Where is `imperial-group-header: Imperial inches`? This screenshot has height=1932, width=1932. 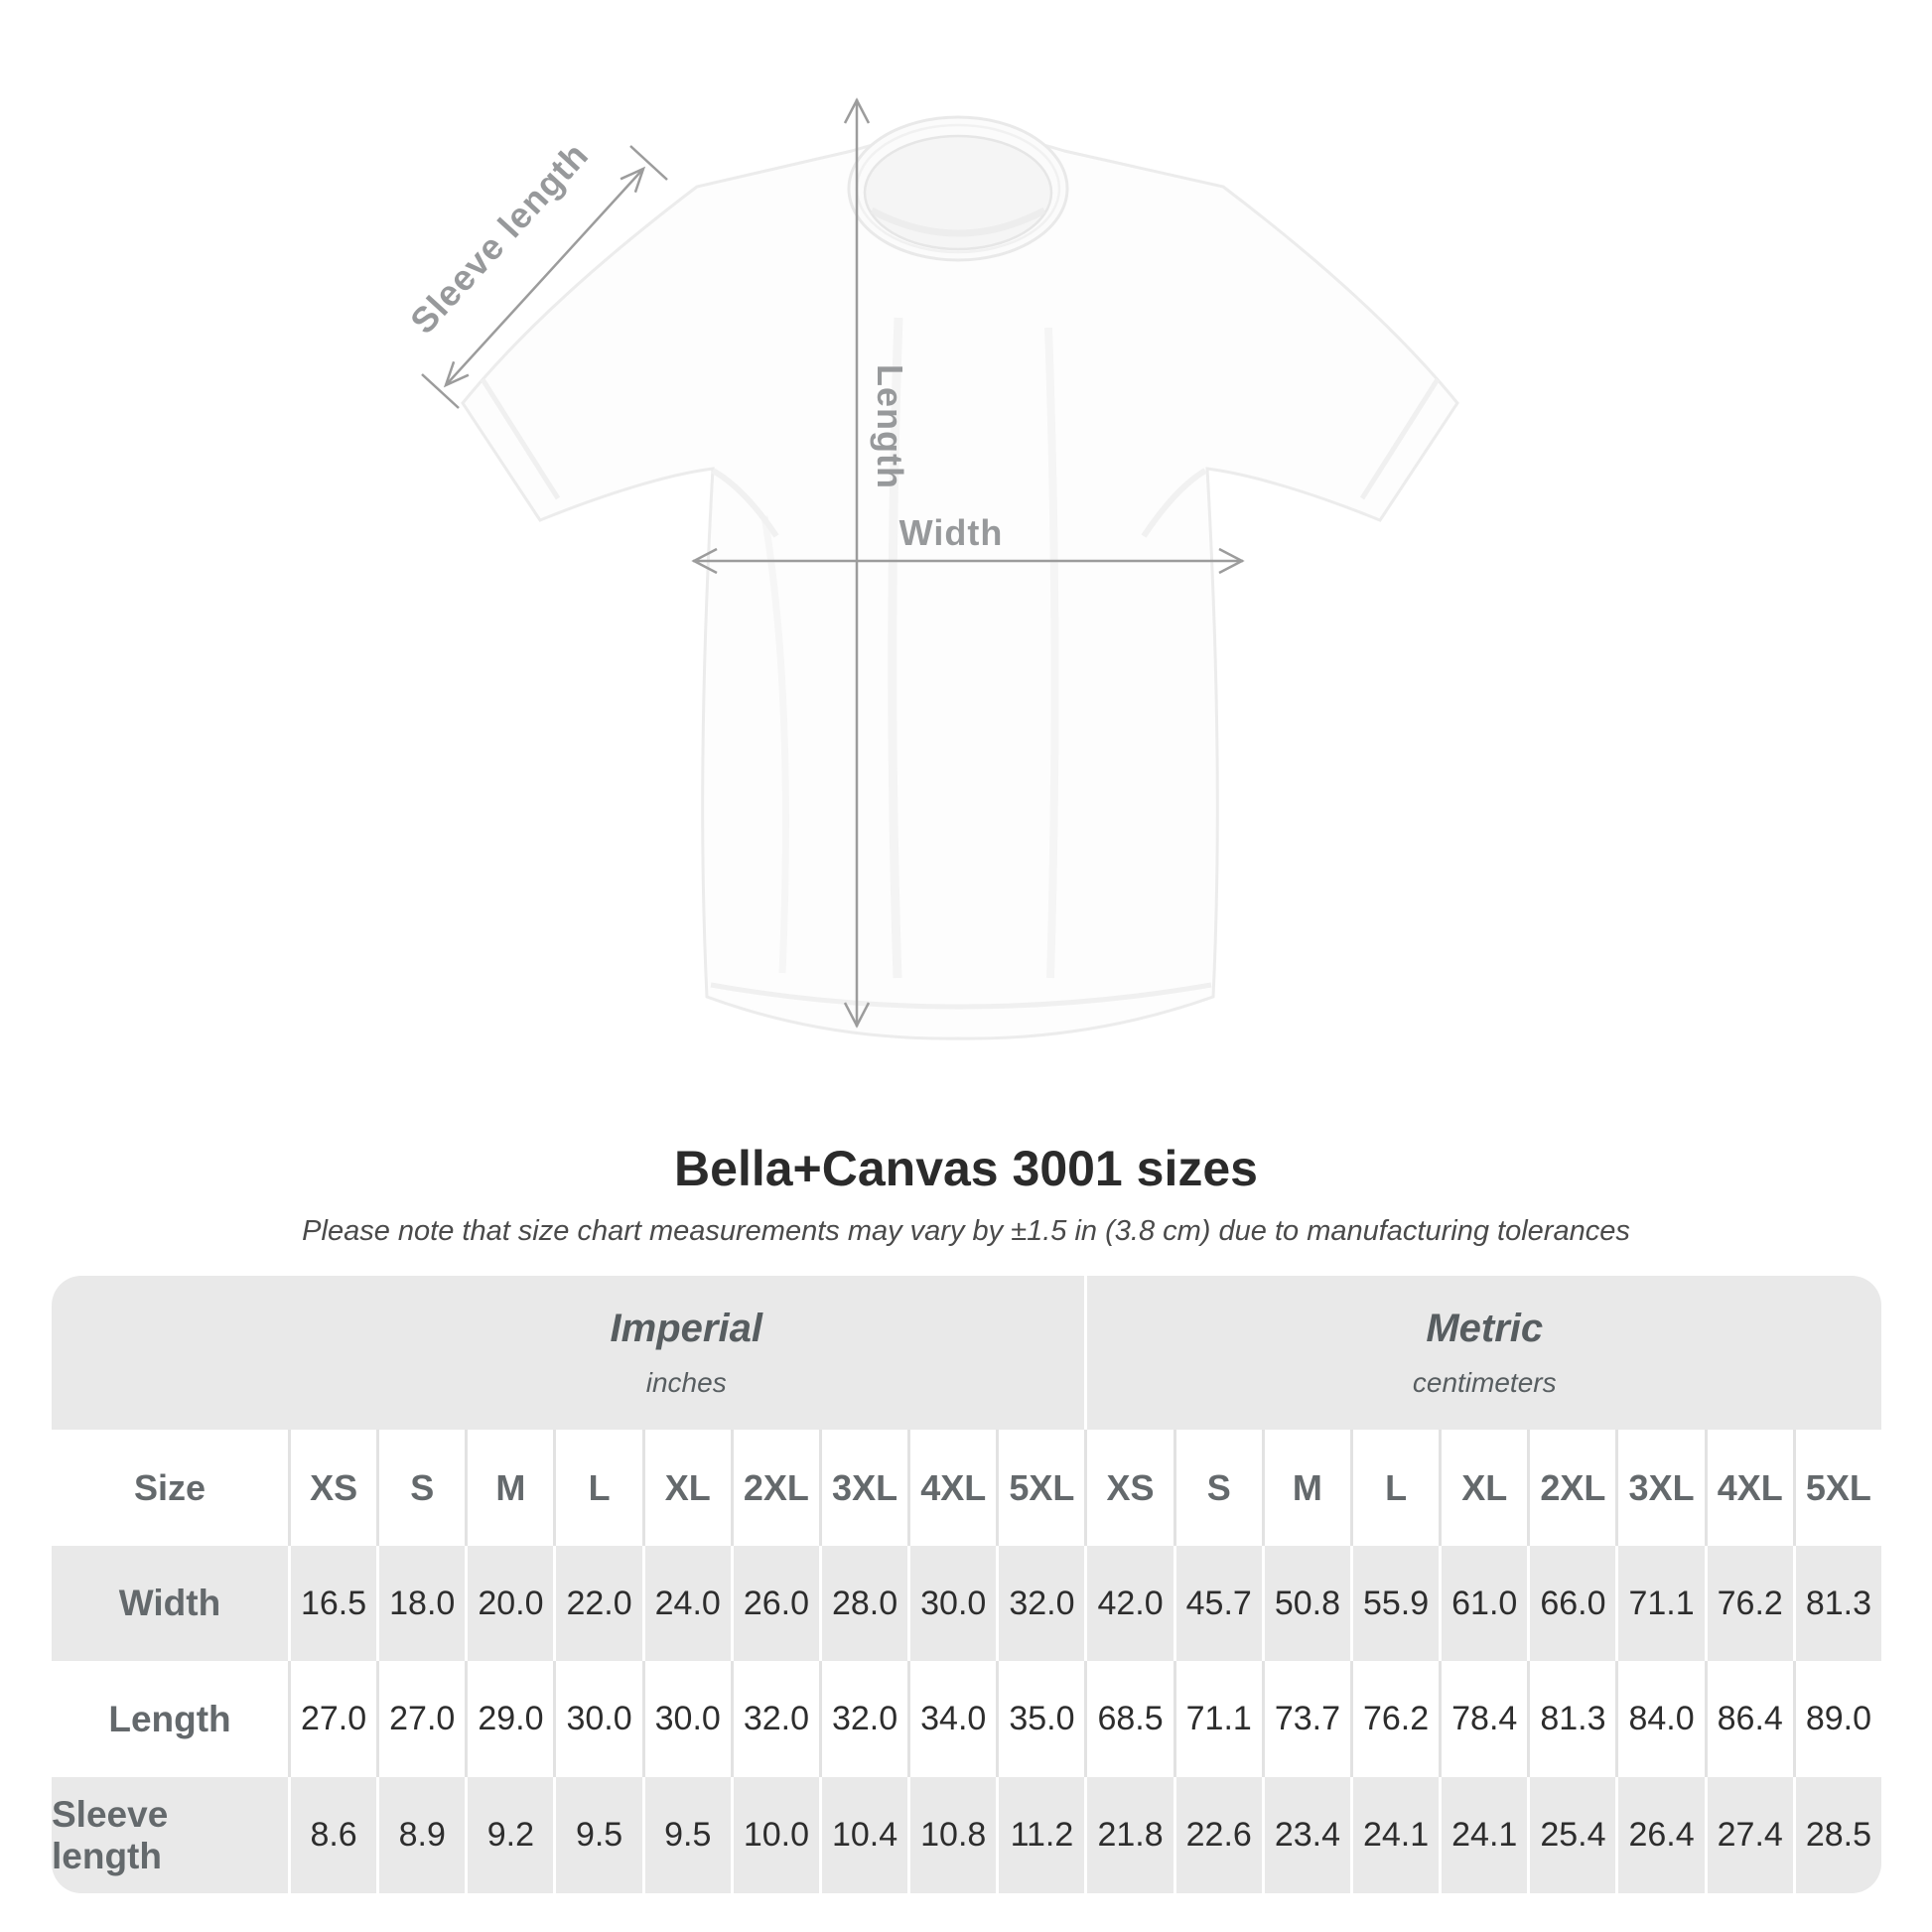 imperial-group-header: Imperial inches is located at coordinates (687, 1353).